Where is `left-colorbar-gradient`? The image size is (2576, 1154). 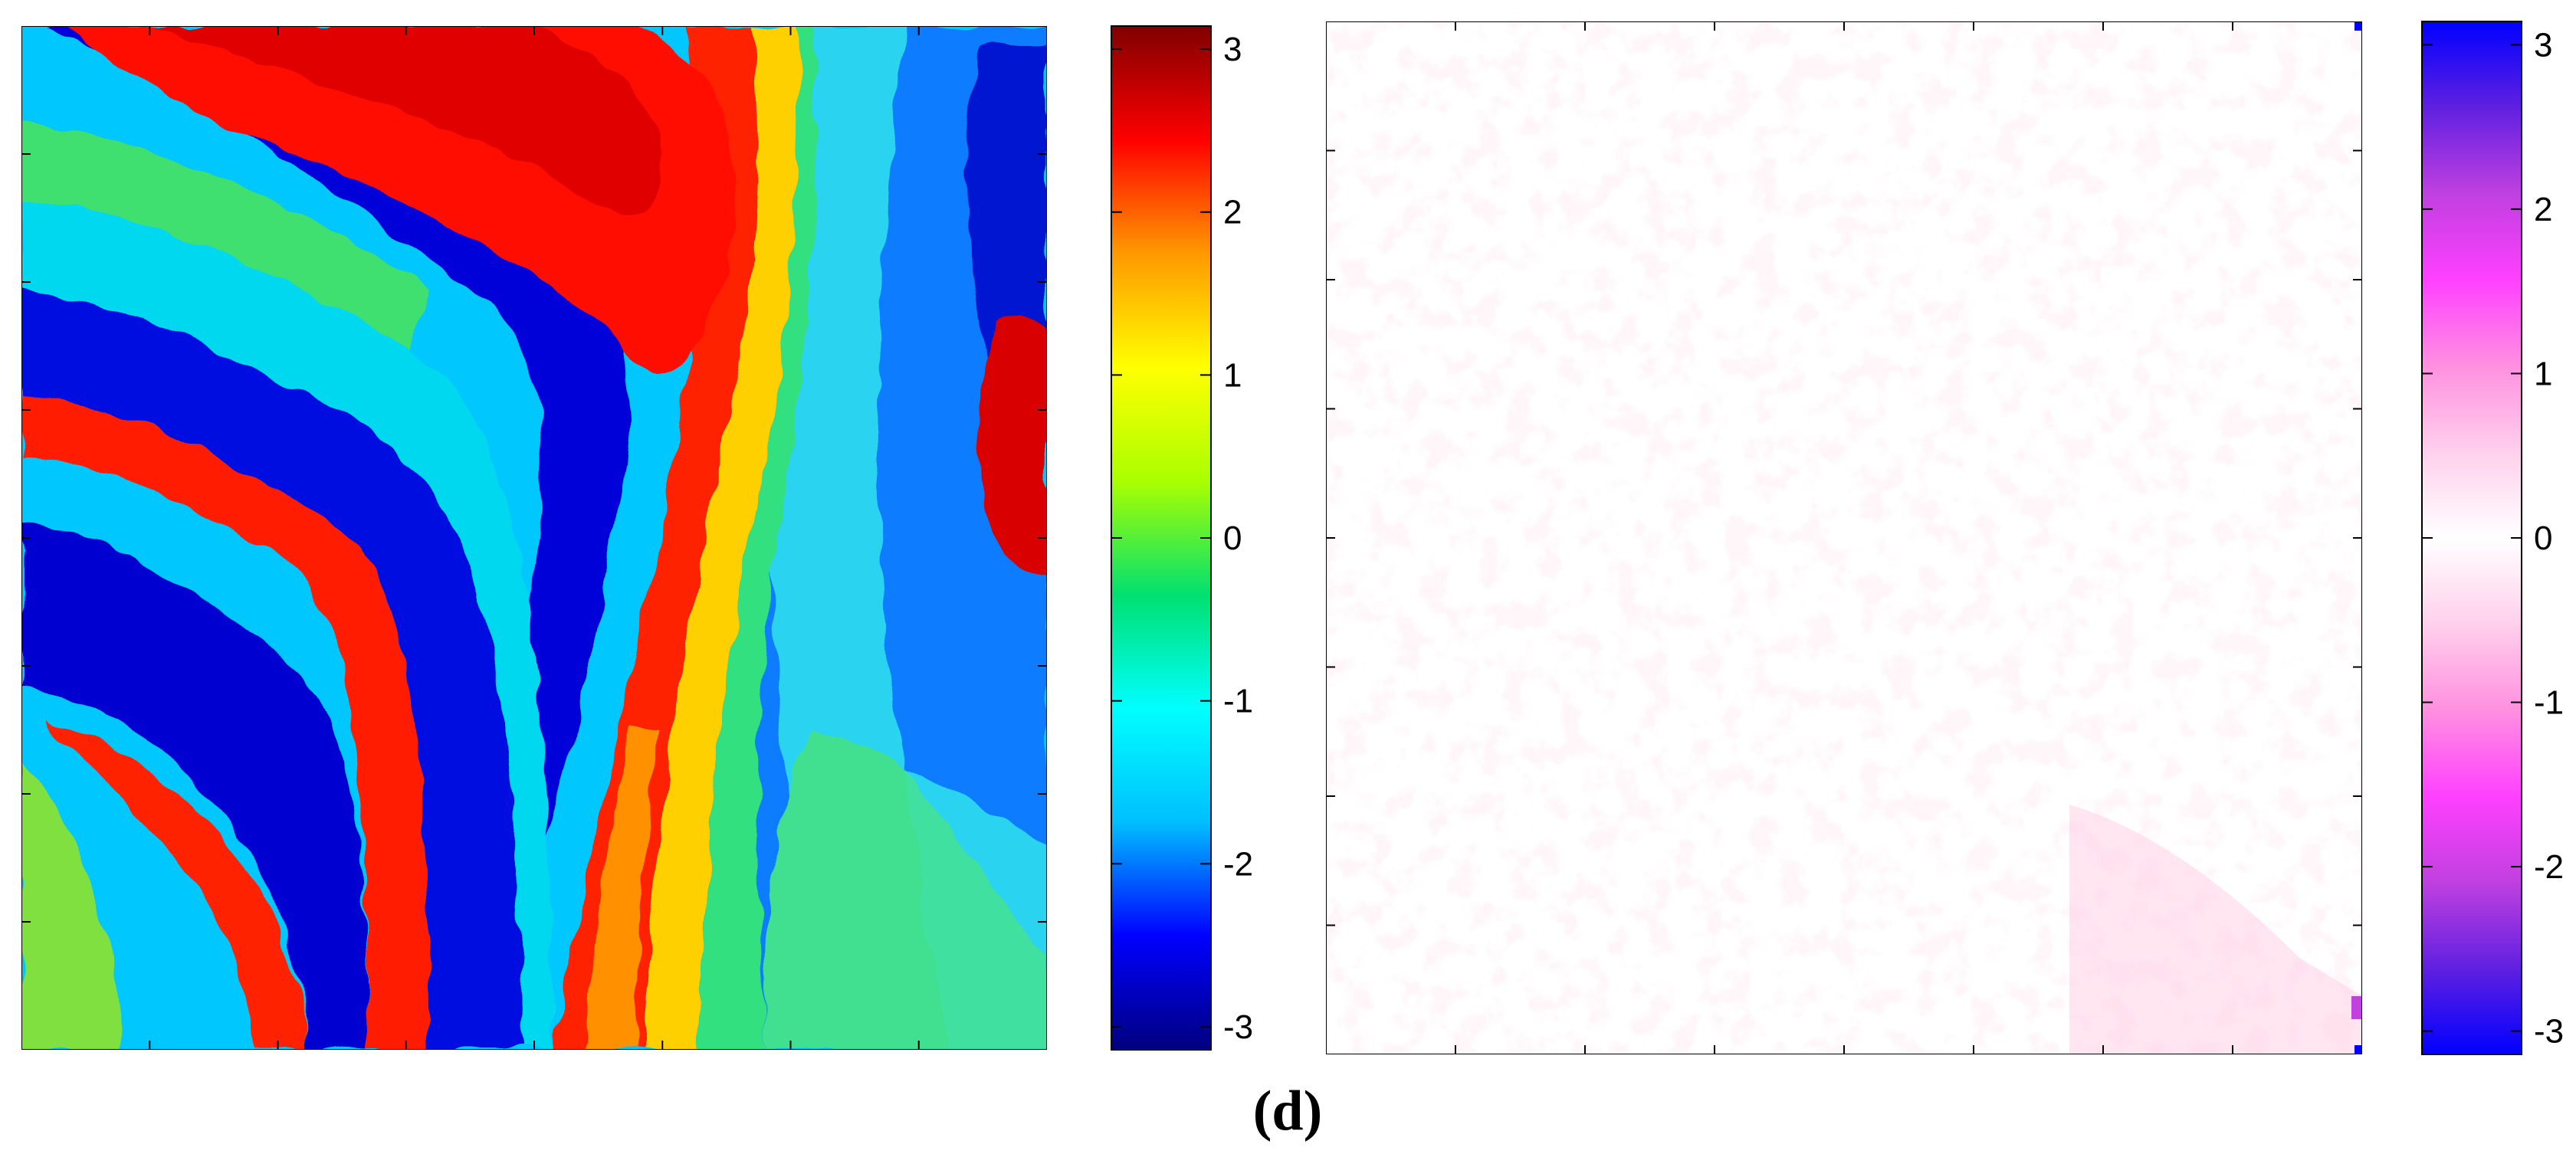 left-colorbar-gradient is located at coordinates (1161, 538).